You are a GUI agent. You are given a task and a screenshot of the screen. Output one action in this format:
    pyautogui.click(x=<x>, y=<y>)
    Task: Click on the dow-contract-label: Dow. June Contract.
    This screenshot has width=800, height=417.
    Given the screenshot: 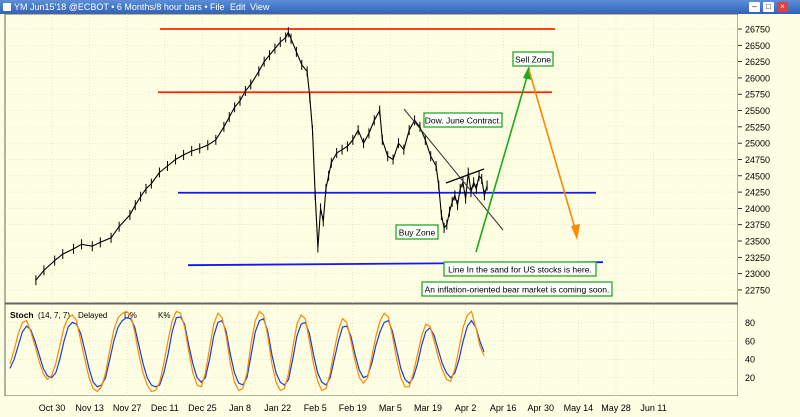 What is the action you would take?
    pyautogui.click(x=463, y=121)
    